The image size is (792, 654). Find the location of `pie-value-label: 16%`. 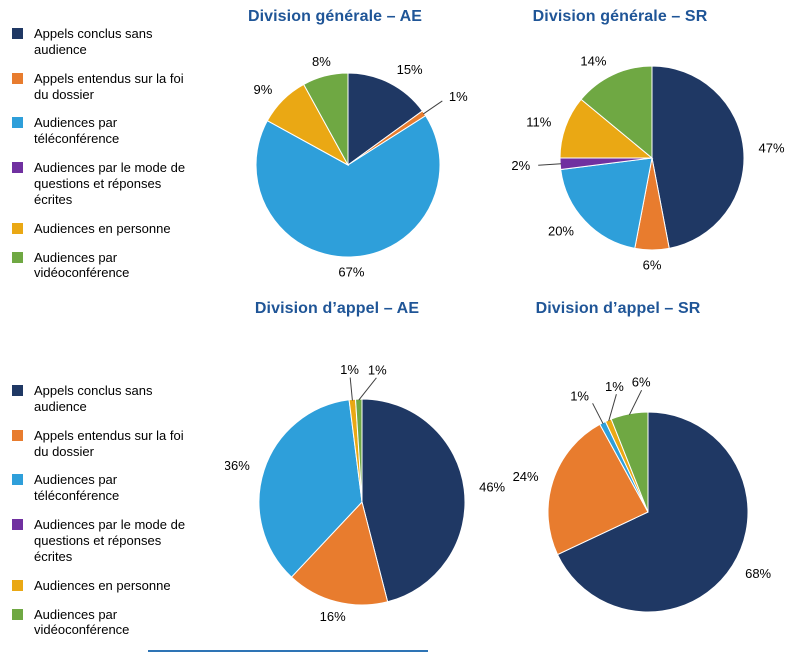

pie-value-label: 16% is located at coordinates (333, 616).